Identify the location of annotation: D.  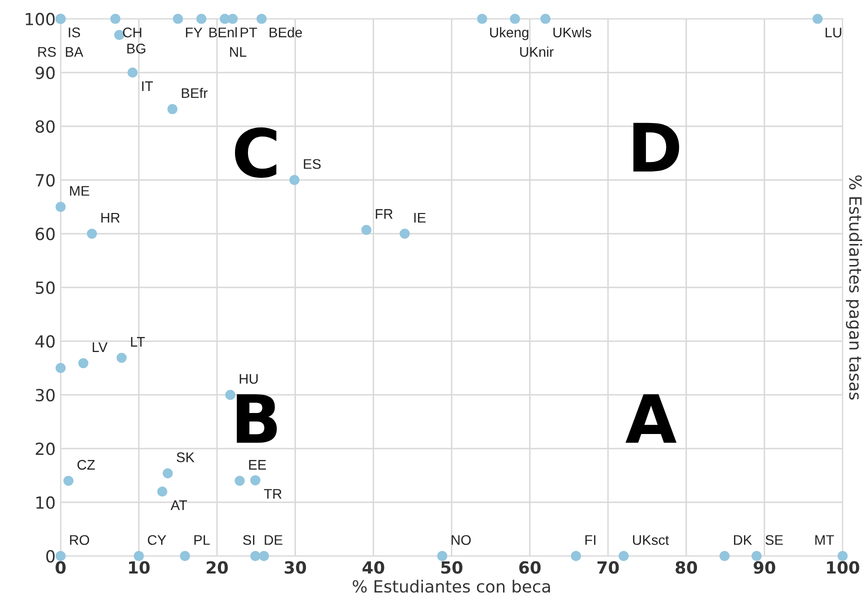
(656, 147).